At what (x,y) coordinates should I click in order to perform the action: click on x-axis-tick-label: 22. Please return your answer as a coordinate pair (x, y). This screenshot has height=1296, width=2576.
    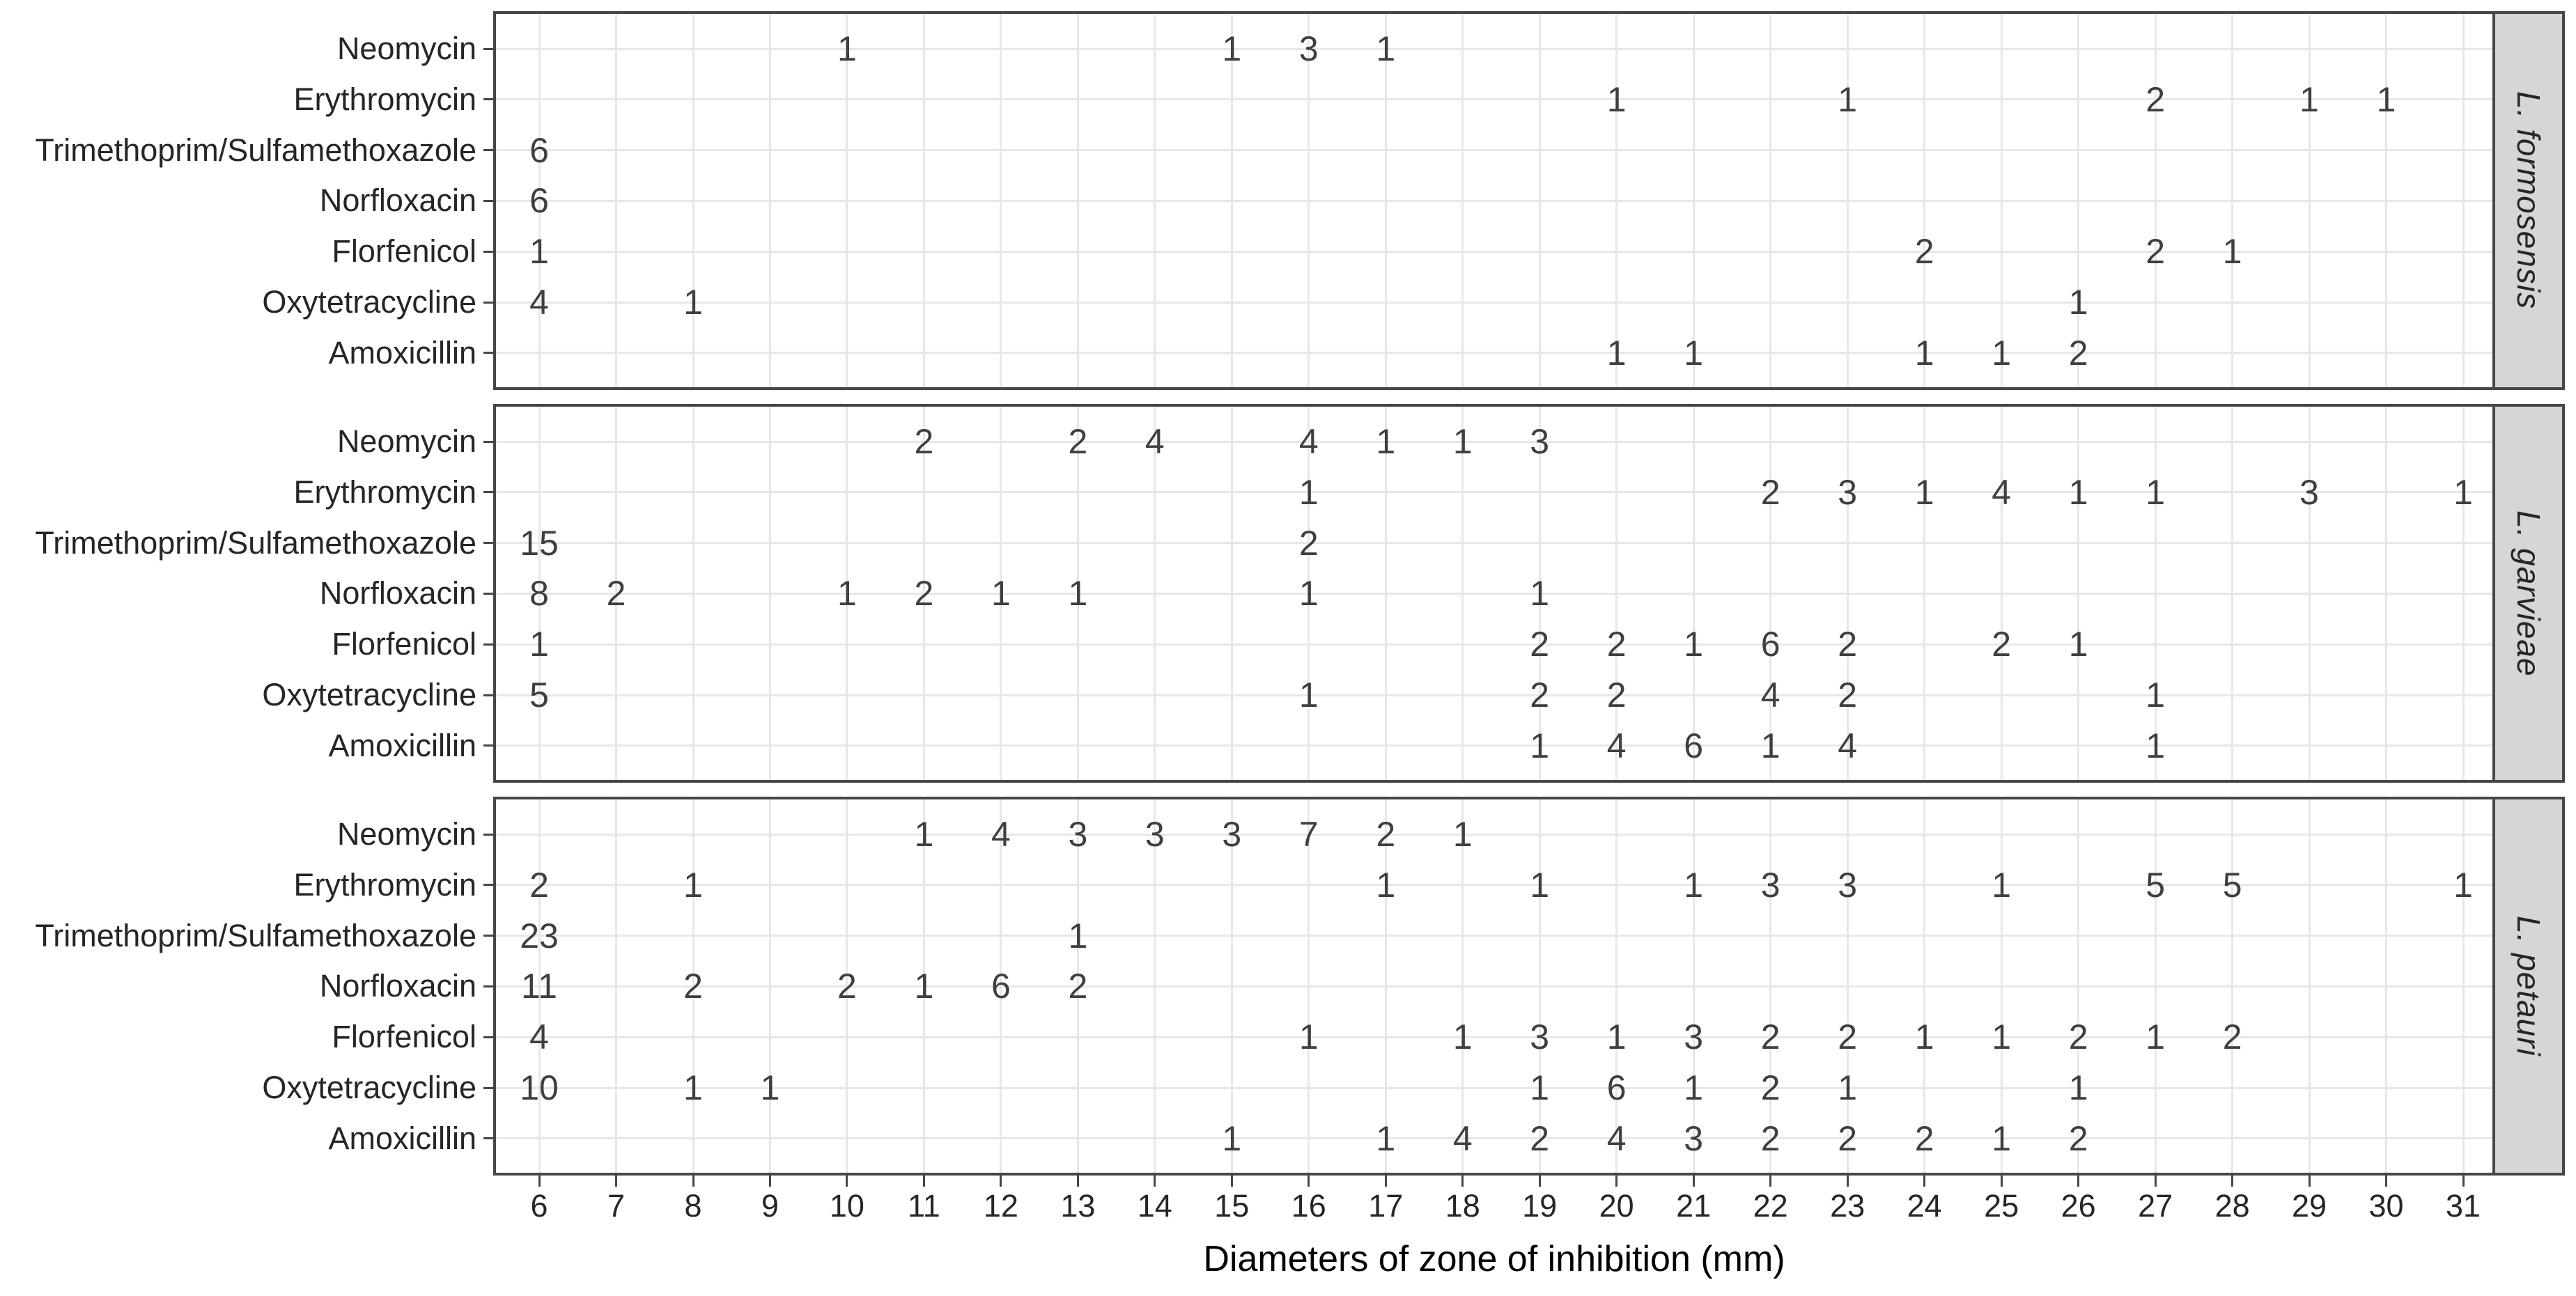
    Looking at the image, I should click on (1770, 1206).